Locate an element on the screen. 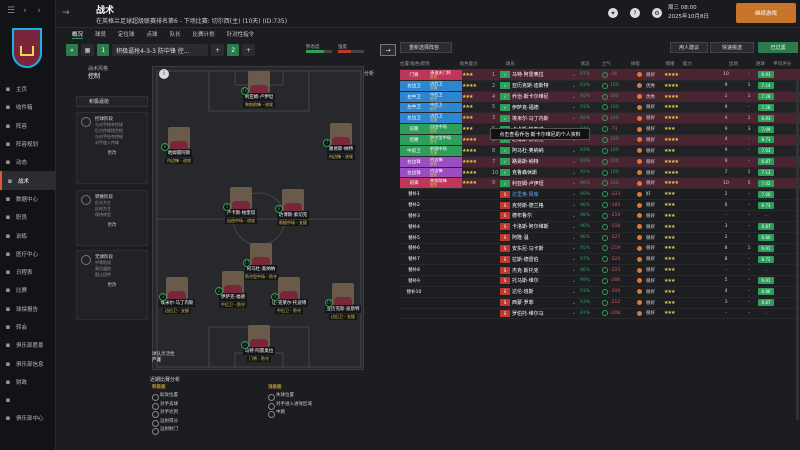  info-icon: i is located at coordinates (164, 74).